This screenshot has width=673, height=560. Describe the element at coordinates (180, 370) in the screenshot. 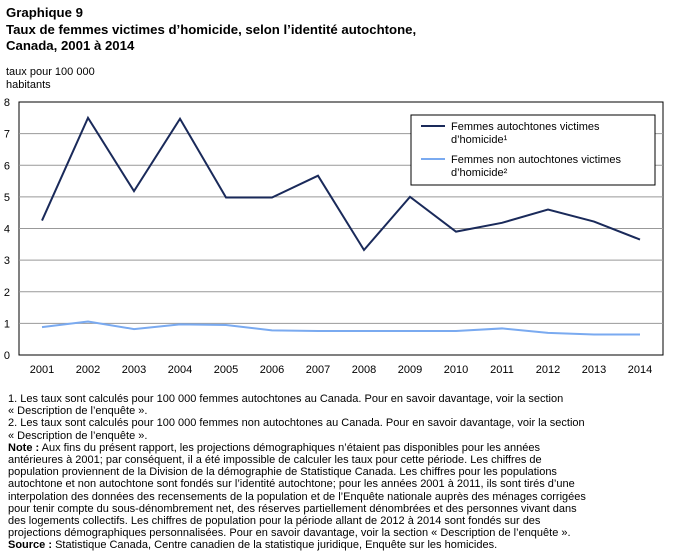

I see `x-tick-label-2004: 2004` at that location.